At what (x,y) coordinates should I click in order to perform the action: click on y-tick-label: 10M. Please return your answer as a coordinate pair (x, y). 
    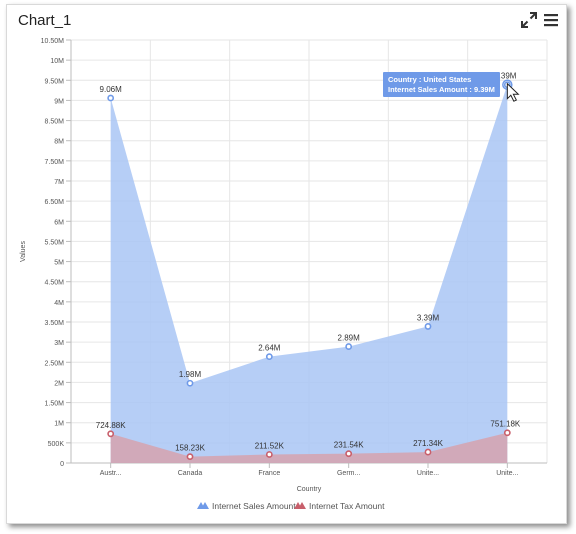
    Looking at the image, I should click on (57, 61).